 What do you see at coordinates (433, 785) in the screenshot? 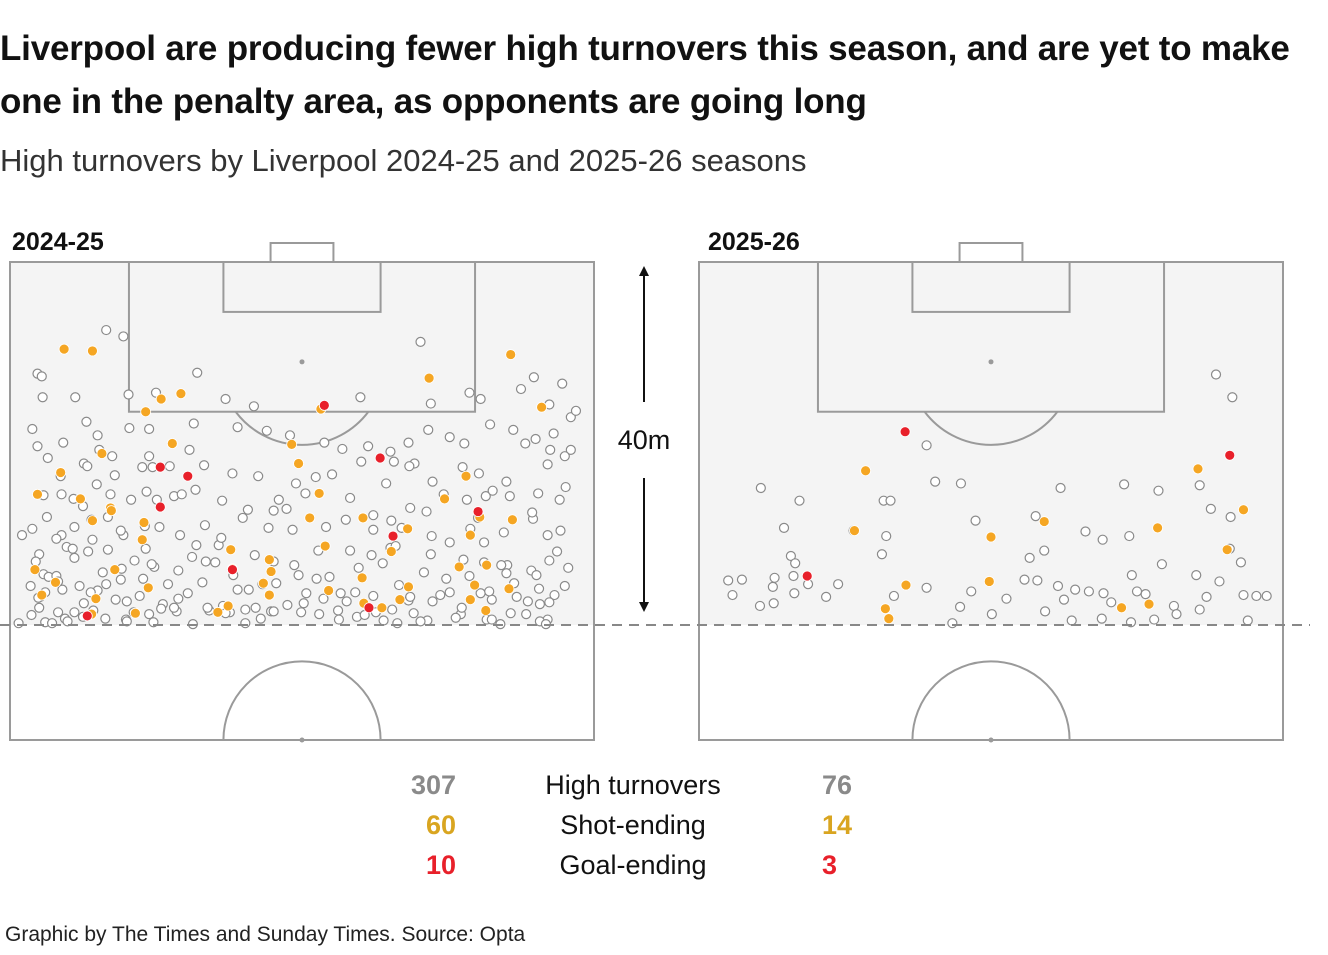
I see `legend-left-value-high-turnovers: 307` at bounding box center [433, 785].